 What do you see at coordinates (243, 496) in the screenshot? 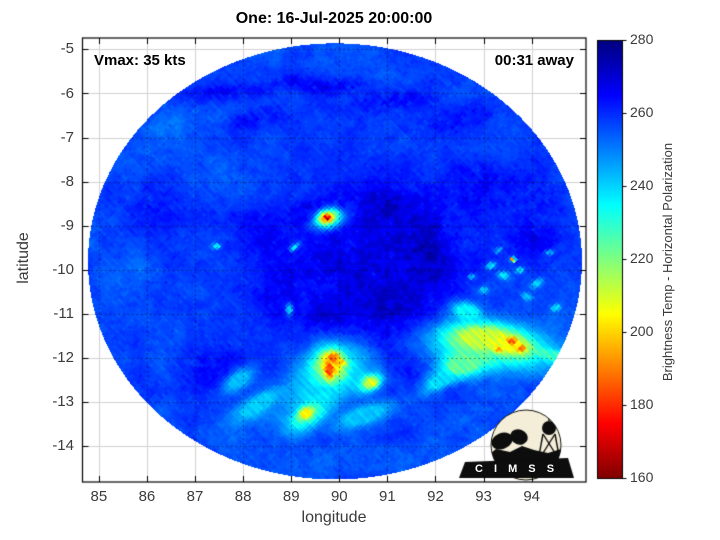
I see `x-tick-label: 88` at bounding box center [243, 496].